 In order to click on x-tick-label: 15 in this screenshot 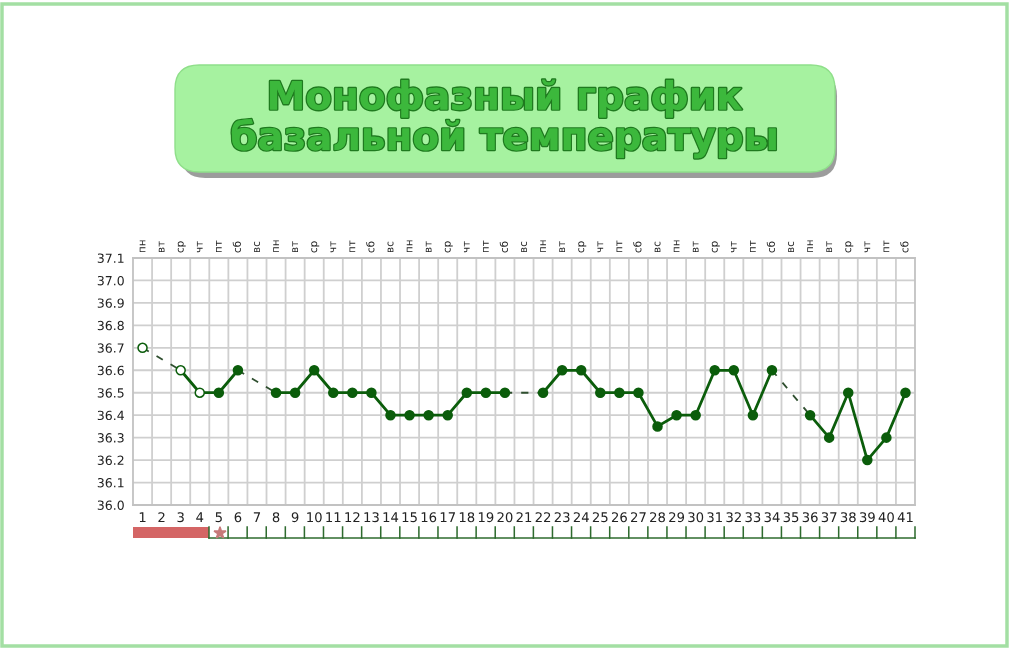, I will do `click(409, 517)`.